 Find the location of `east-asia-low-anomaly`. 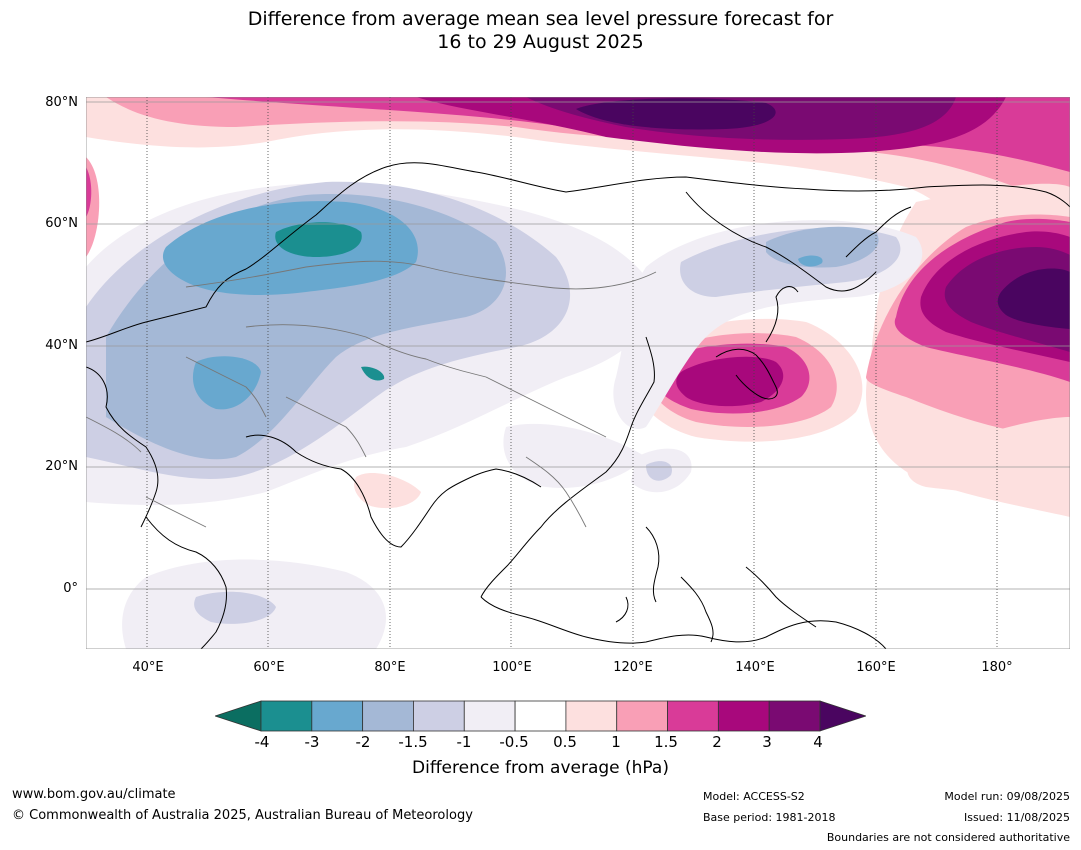

east-asia-low-anomaly is located at coordinates (713, 356).